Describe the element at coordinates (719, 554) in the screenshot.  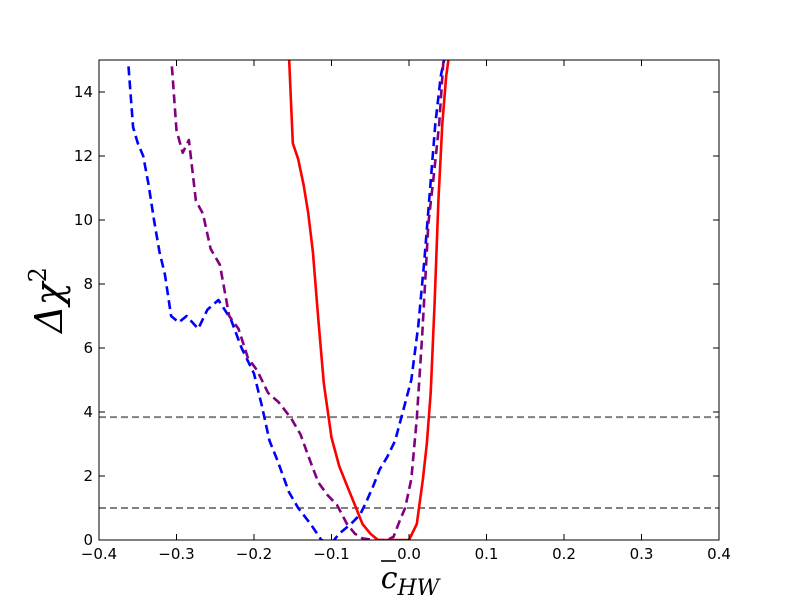
I see `x-tick-label: 0.4` at that location.